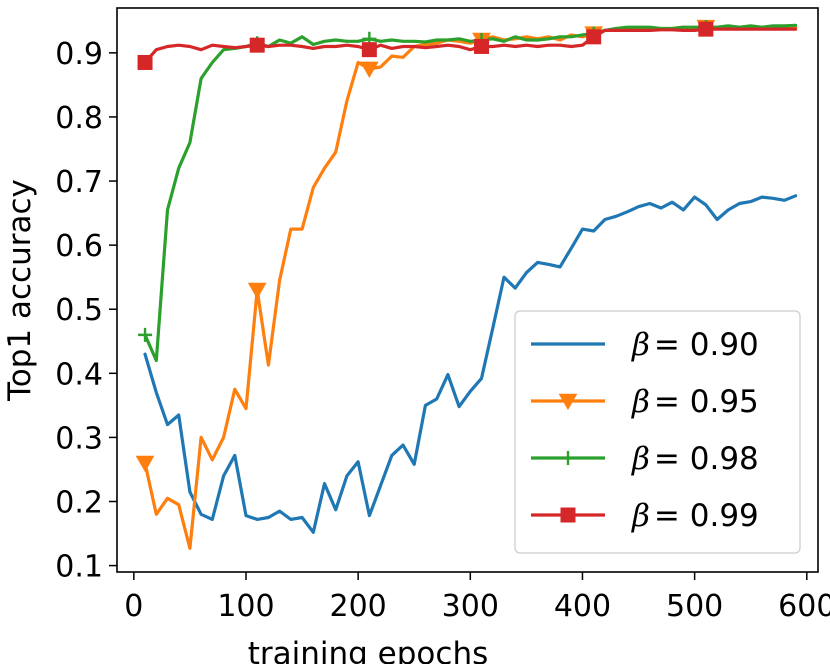  Describe the element at coordinates (79, 246) in the screenshot. I see `y-tick-label: 0.6` at that location.